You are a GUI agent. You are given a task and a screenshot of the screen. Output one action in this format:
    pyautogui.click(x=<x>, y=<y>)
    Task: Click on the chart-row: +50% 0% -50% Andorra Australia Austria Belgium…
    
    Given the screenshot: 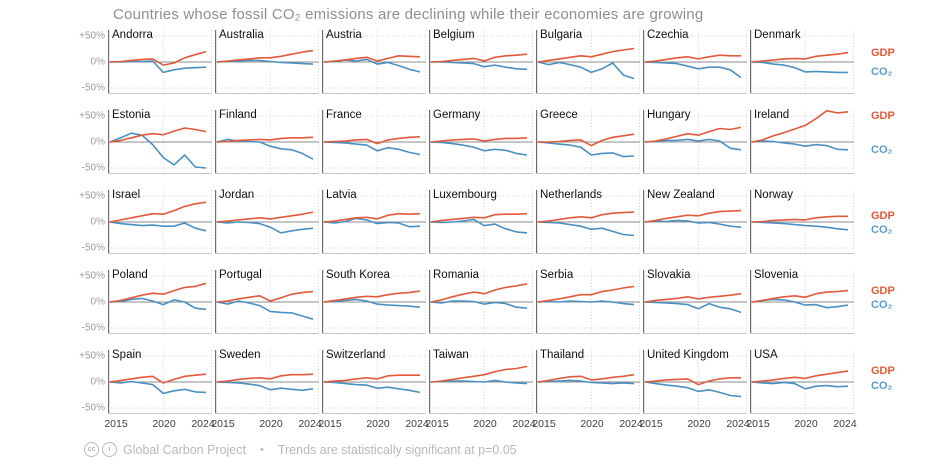 What is the action you would take?
    pyautogui.click(x=508, y=61)
    